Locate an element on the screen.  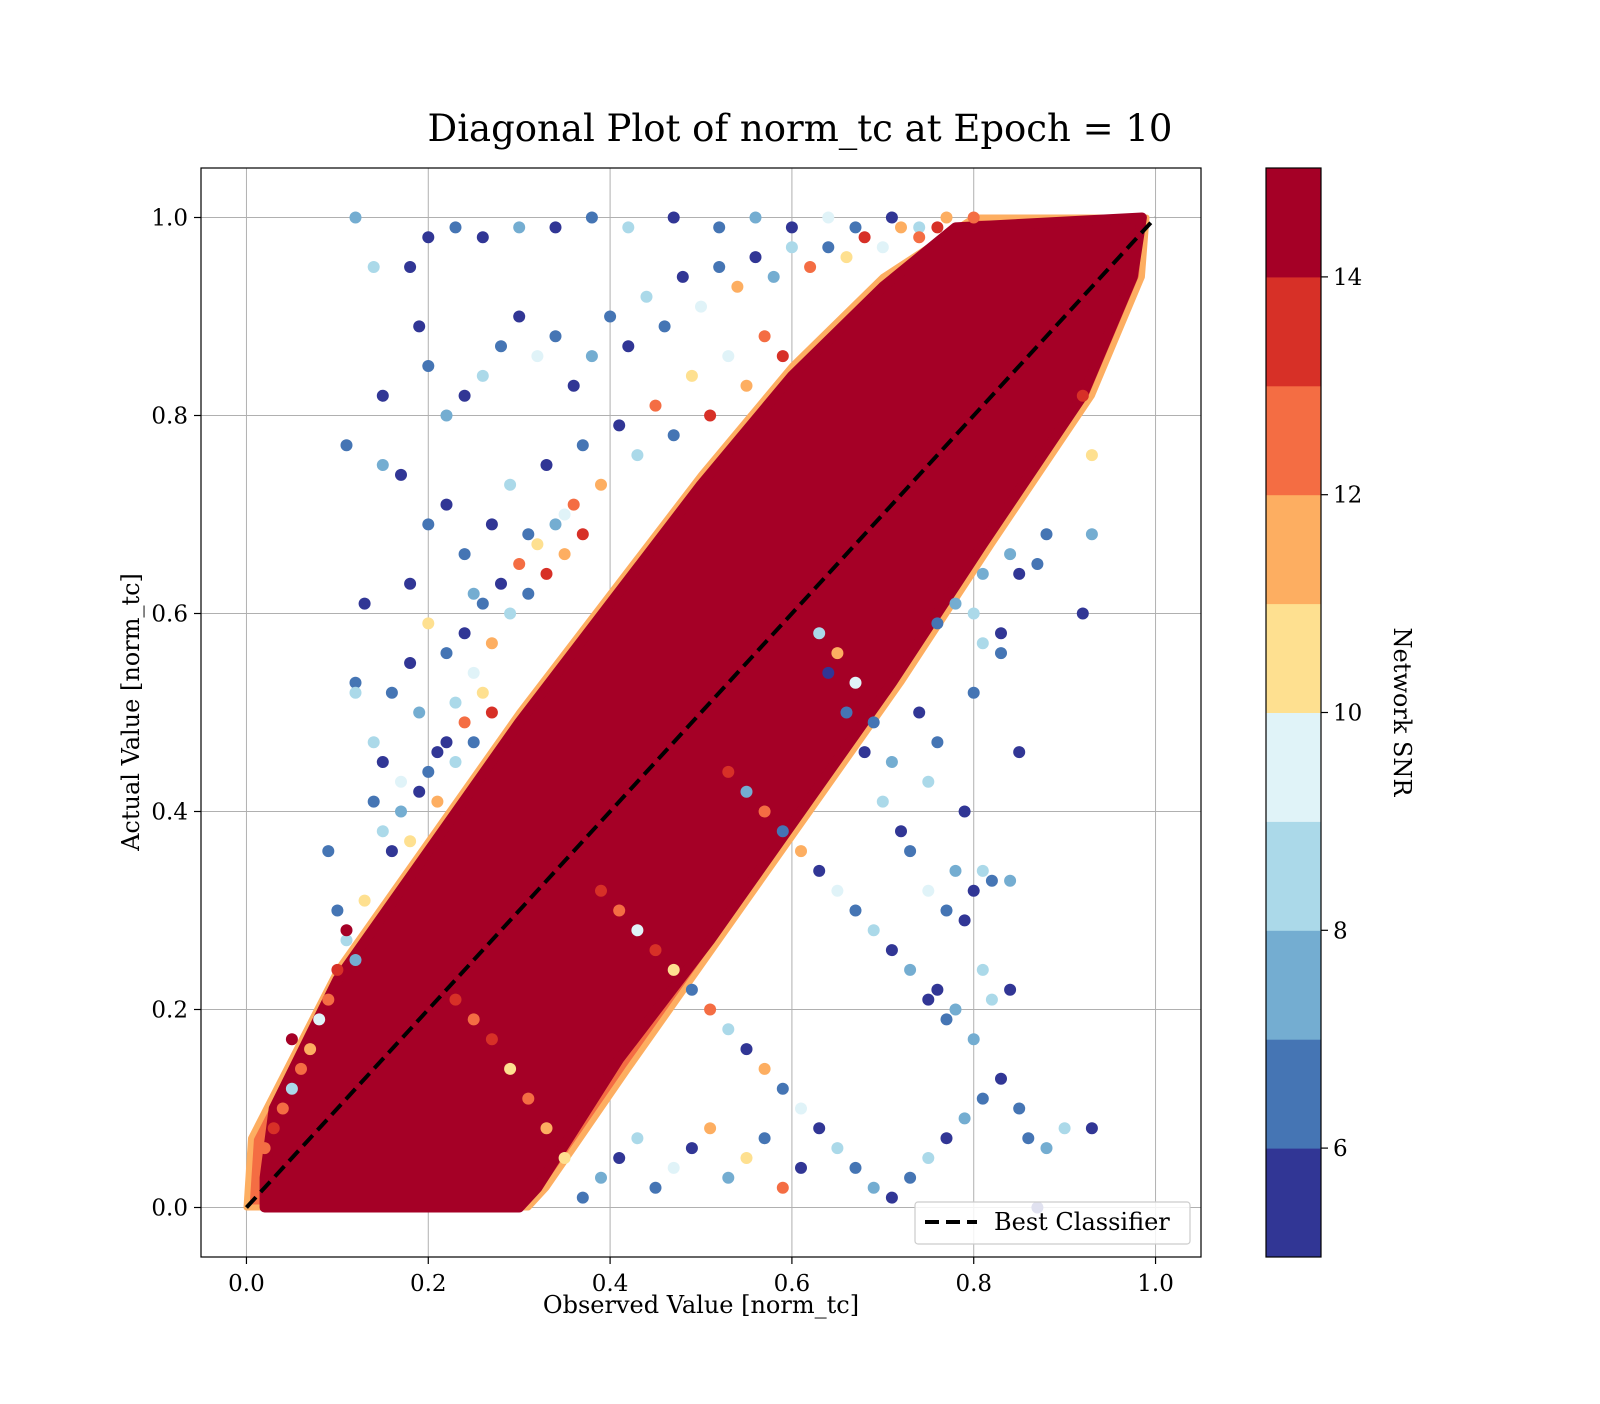
colorbar-bins is located at coordinates (1293, 713).